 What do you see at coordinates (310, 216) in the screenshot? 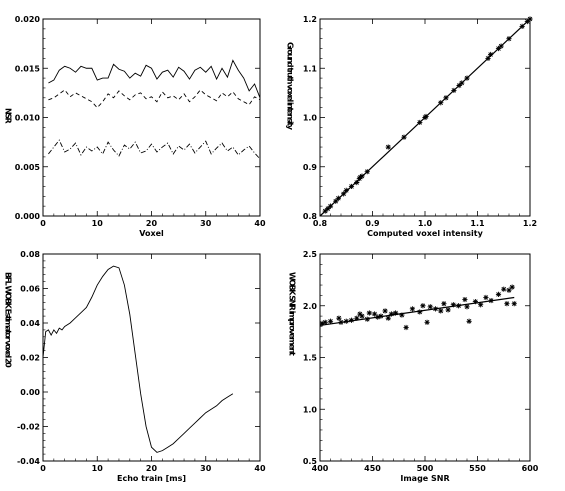
I see `y-tick-label: 0.8` at bounding box center [310, 216].